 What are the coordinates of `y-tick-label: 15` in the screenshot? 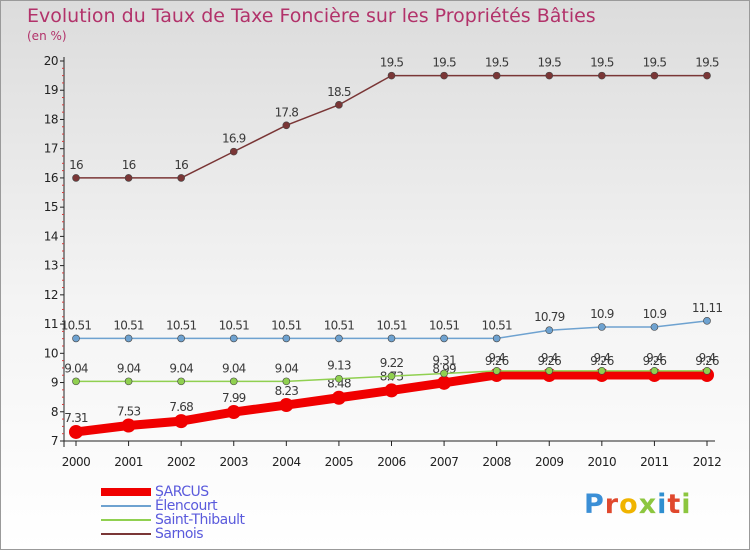 It's located at (51, 207).